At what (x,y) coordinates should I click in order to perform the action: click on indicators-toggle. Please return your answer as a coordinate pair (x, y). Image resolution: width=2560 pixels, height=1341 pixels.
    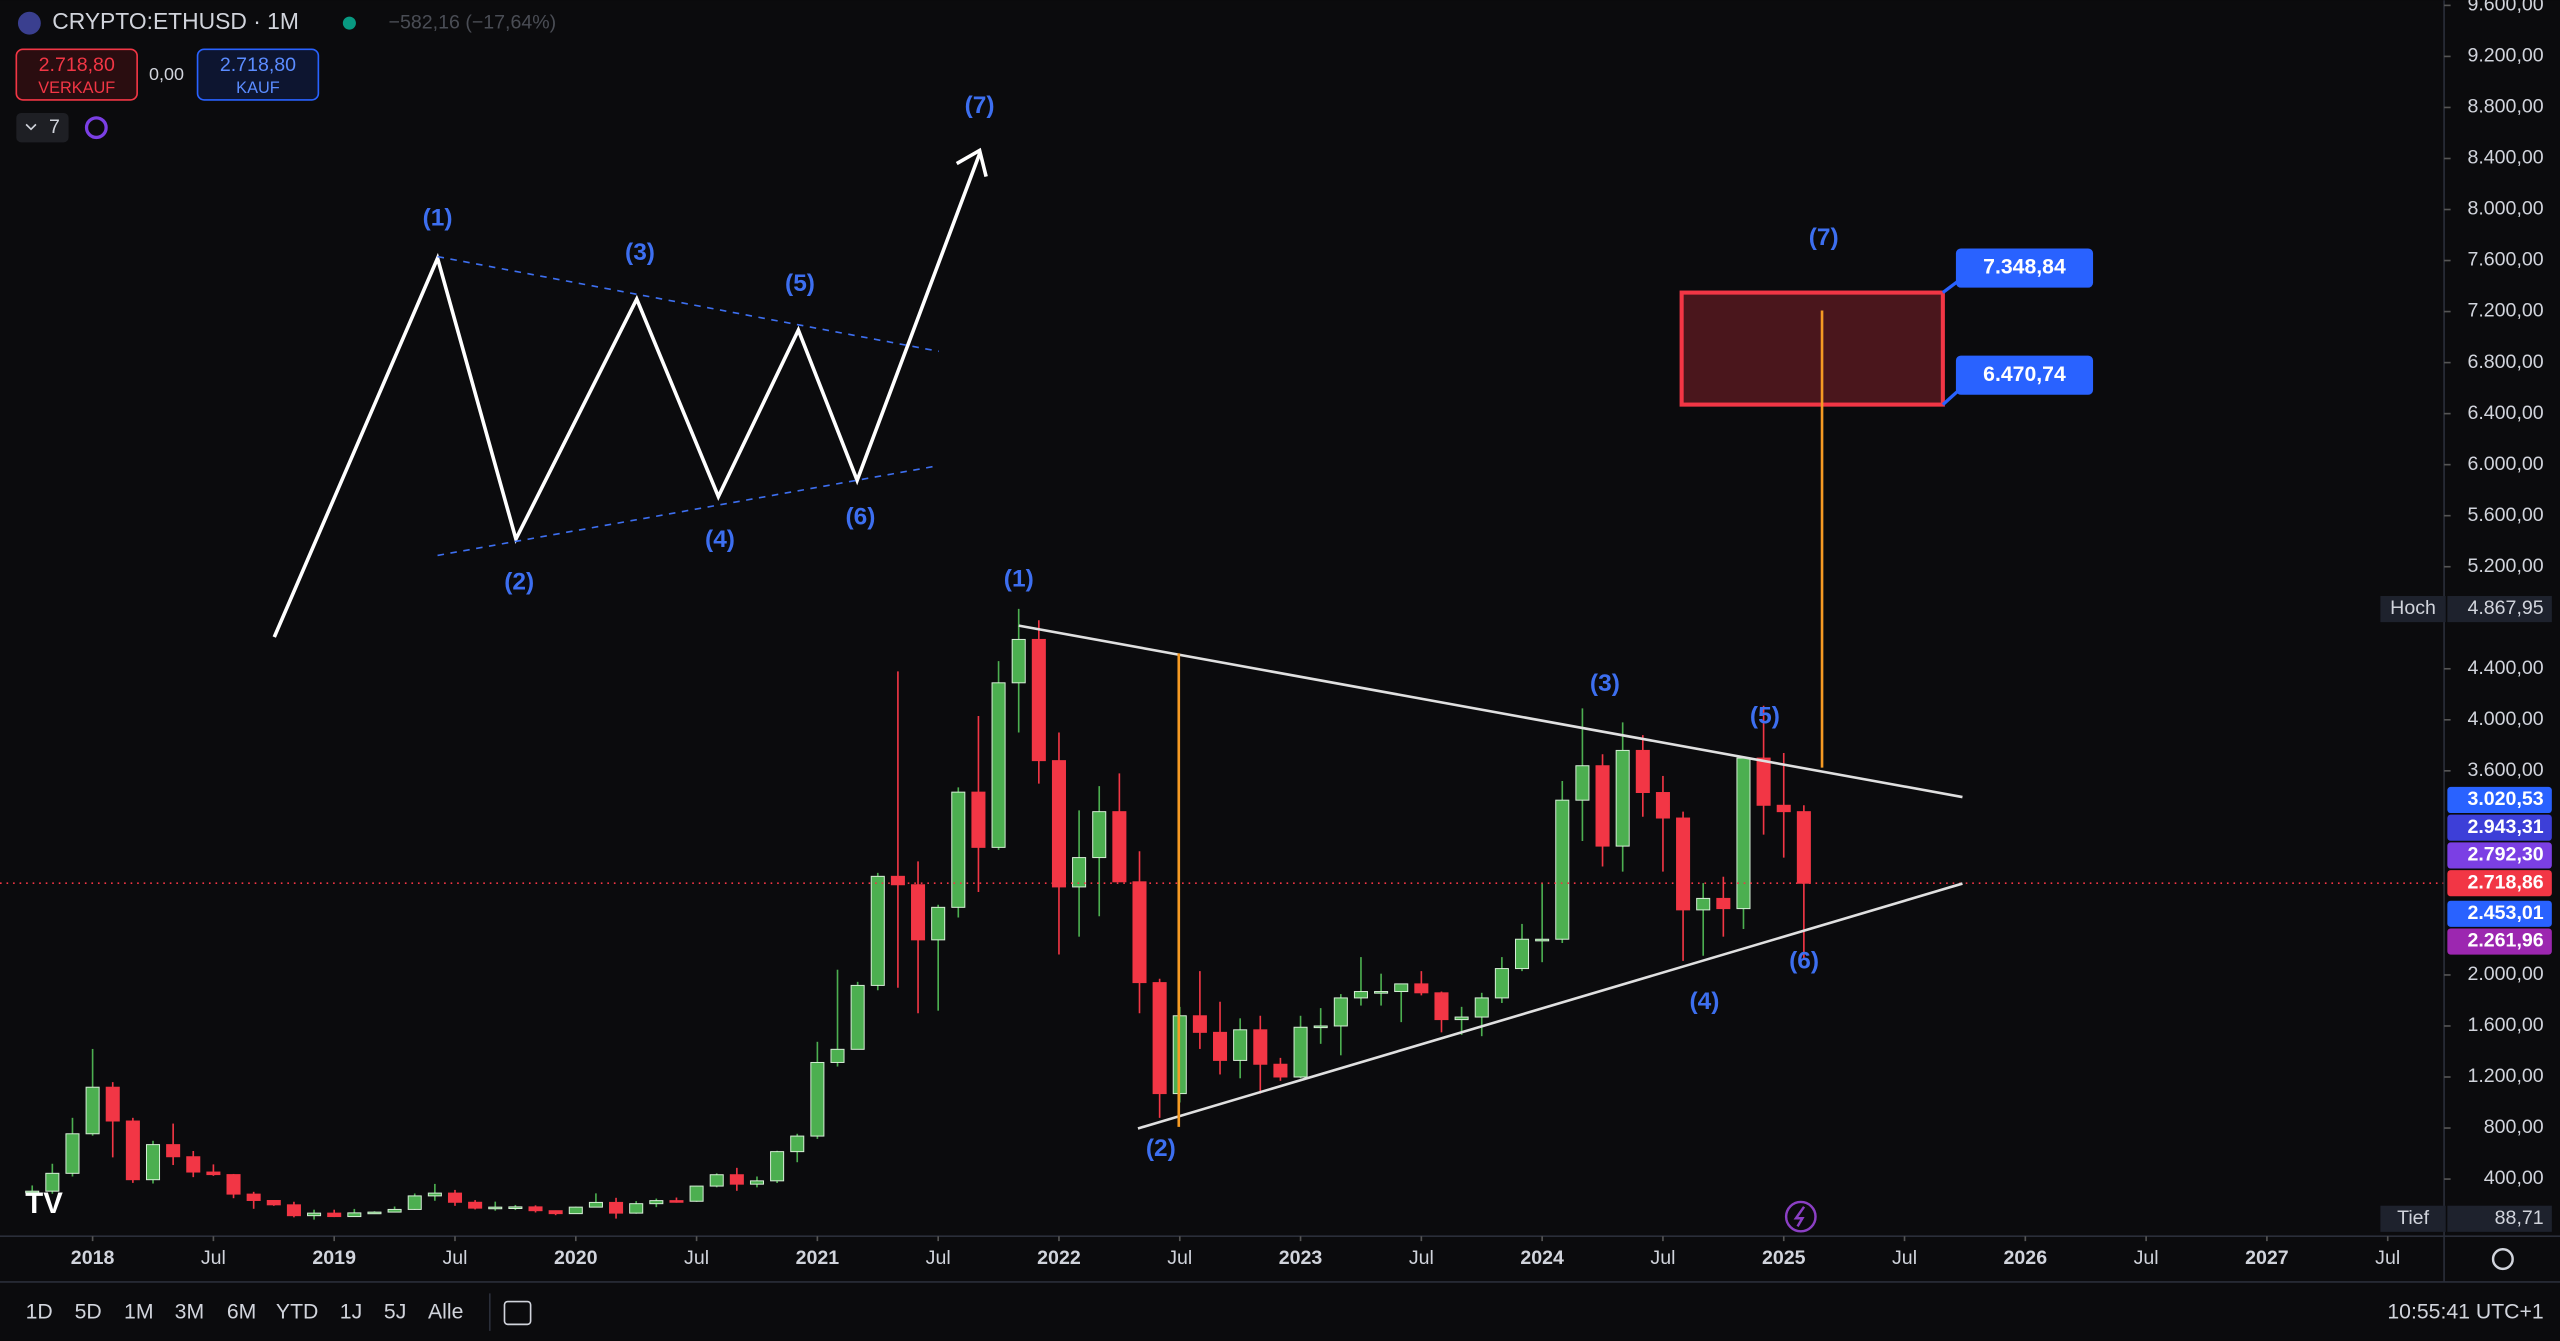
    Looking at the image, I should click on (42, 127).